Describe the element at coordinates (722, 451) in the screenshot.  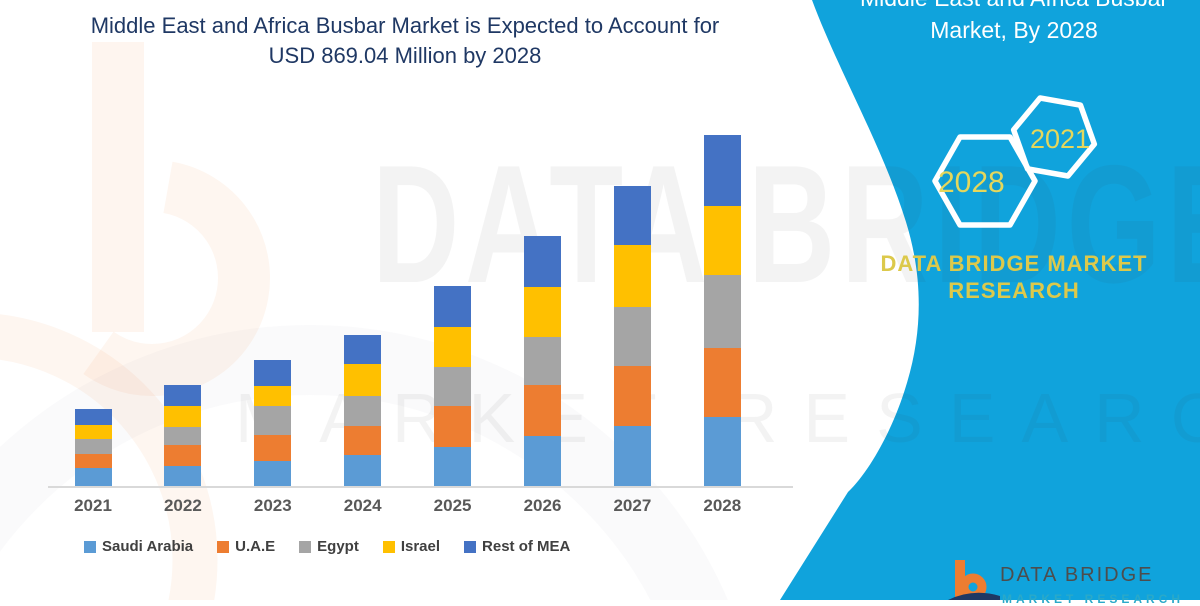
I see `bar-segment-2028-Saudi Arabia` at that location.